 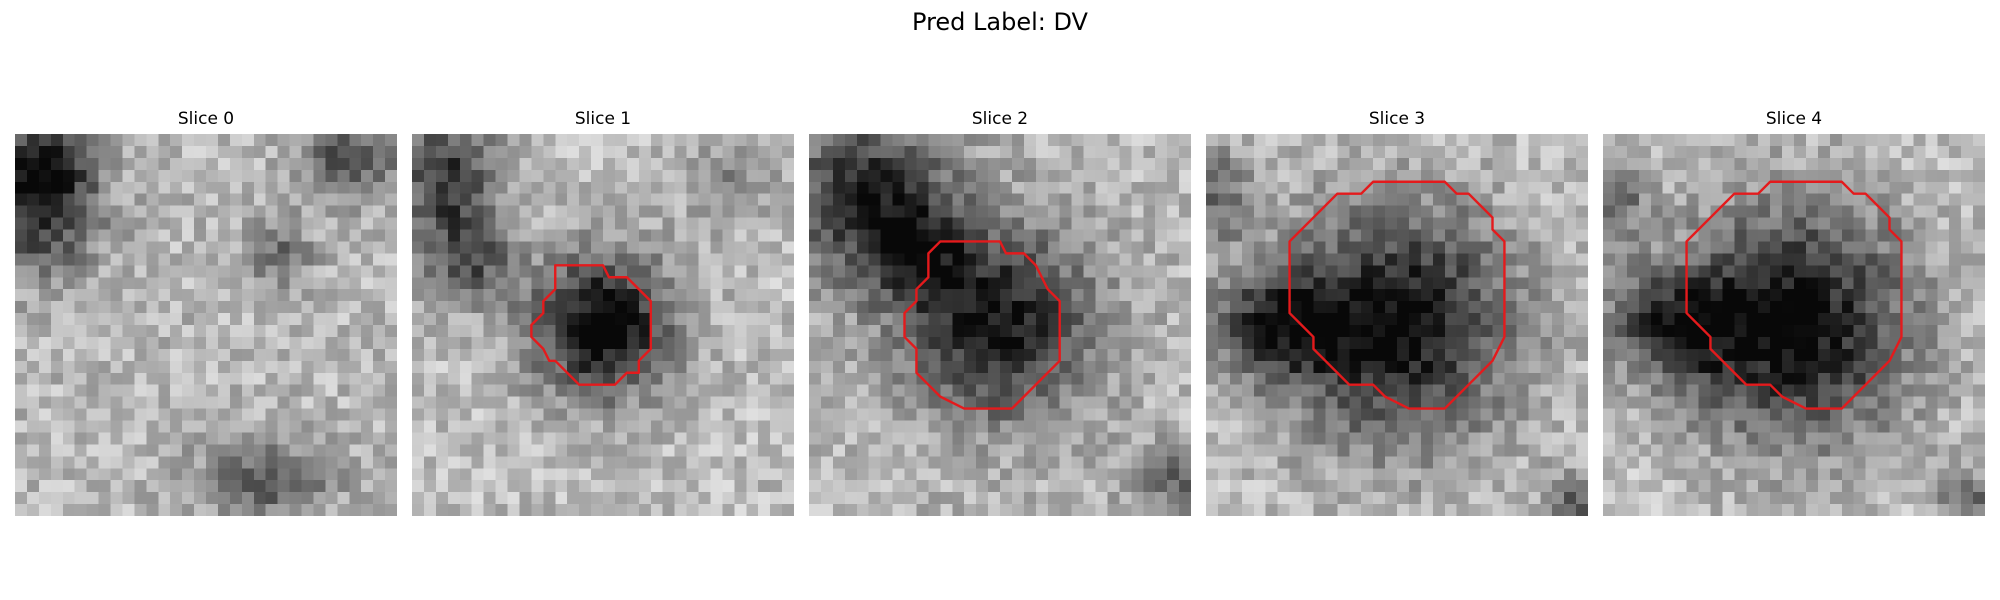 I want to click on slice-panel-1: Slice 1, so click(x=603, y=312).